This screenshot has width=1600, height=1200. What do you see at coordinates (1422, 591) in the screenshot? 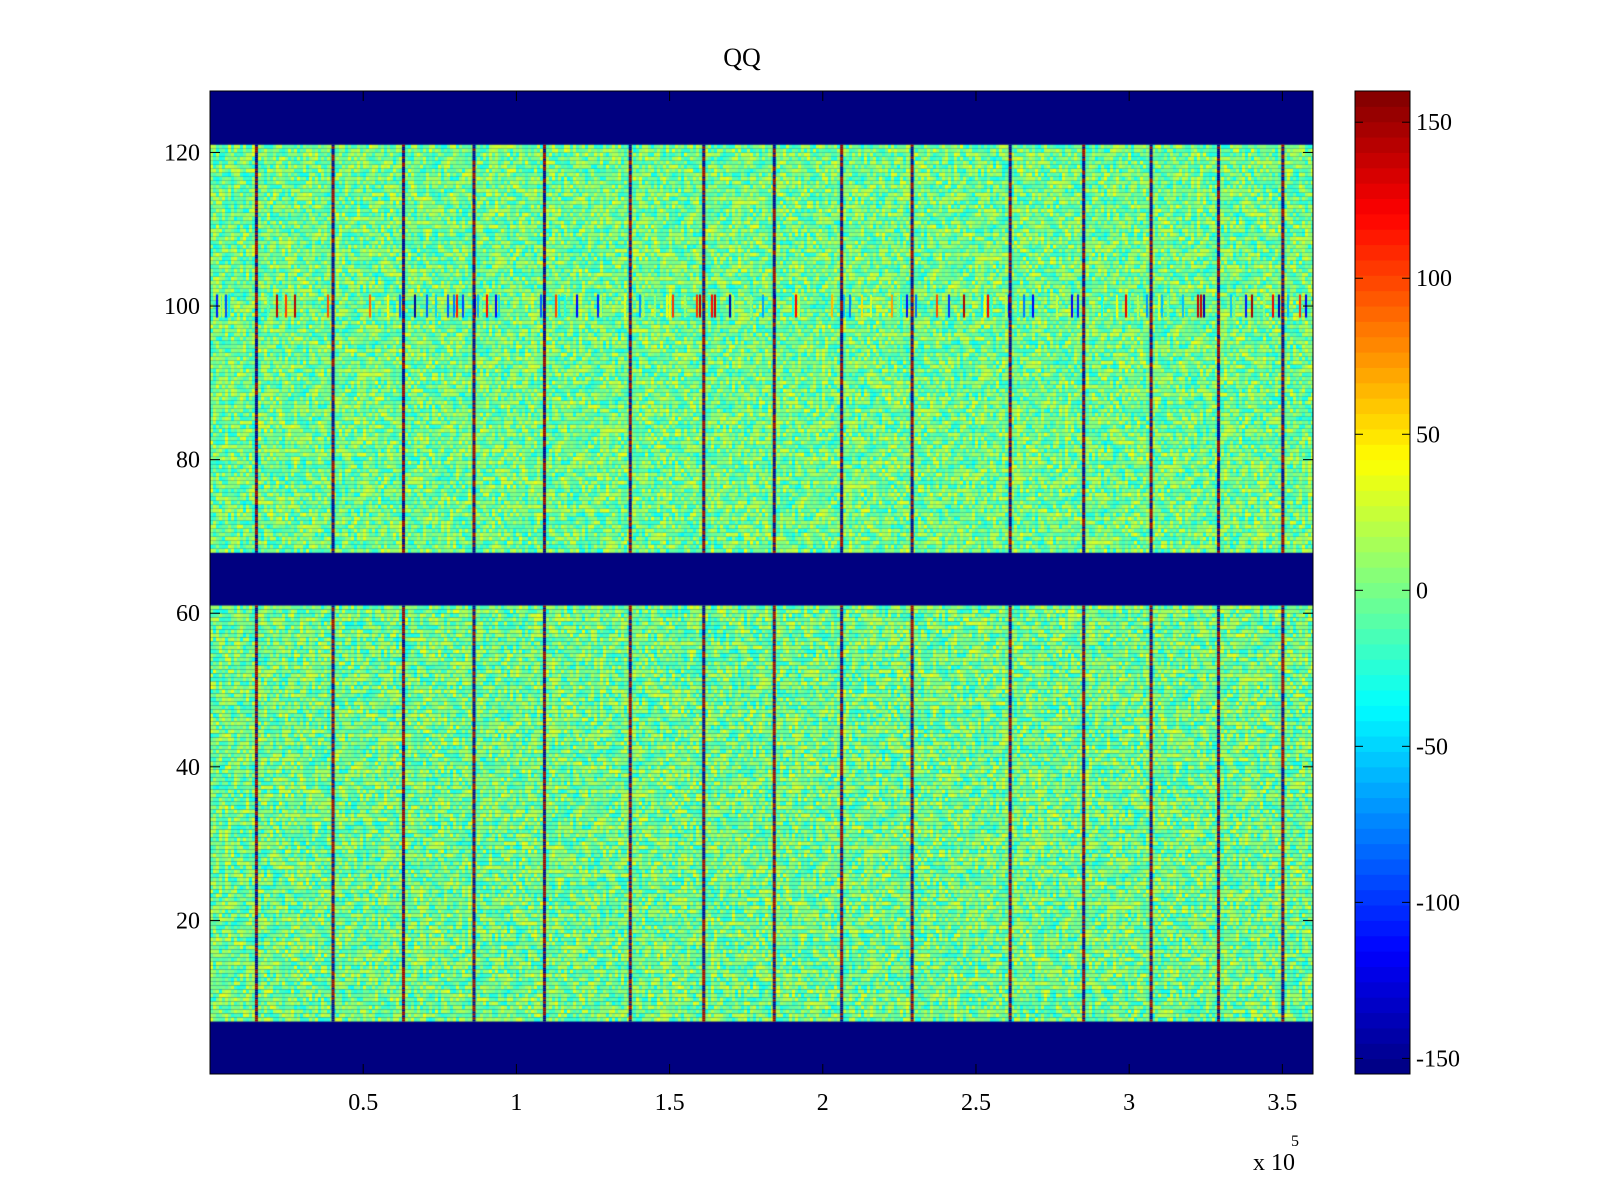
I see `colorbar-tick-label: 0` at bounding box center [1422, 591].